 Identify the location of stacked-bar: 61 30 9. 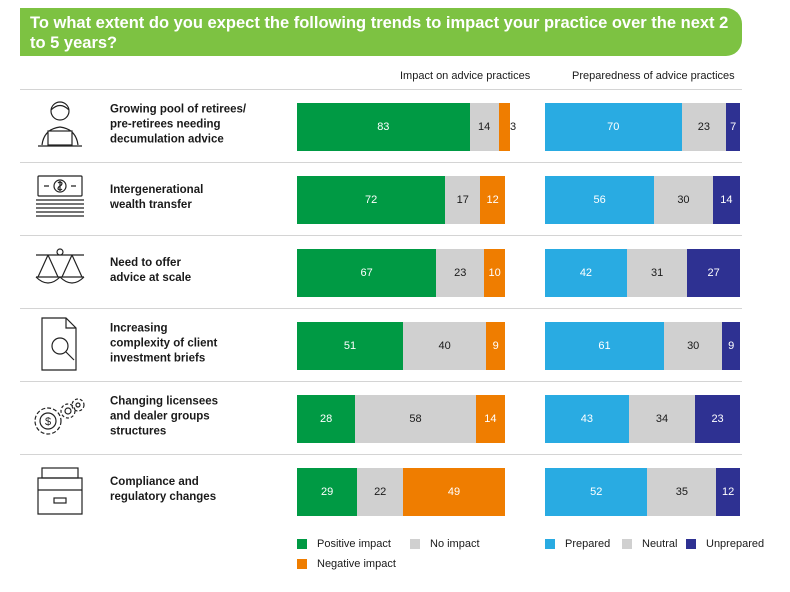
(642, 346).